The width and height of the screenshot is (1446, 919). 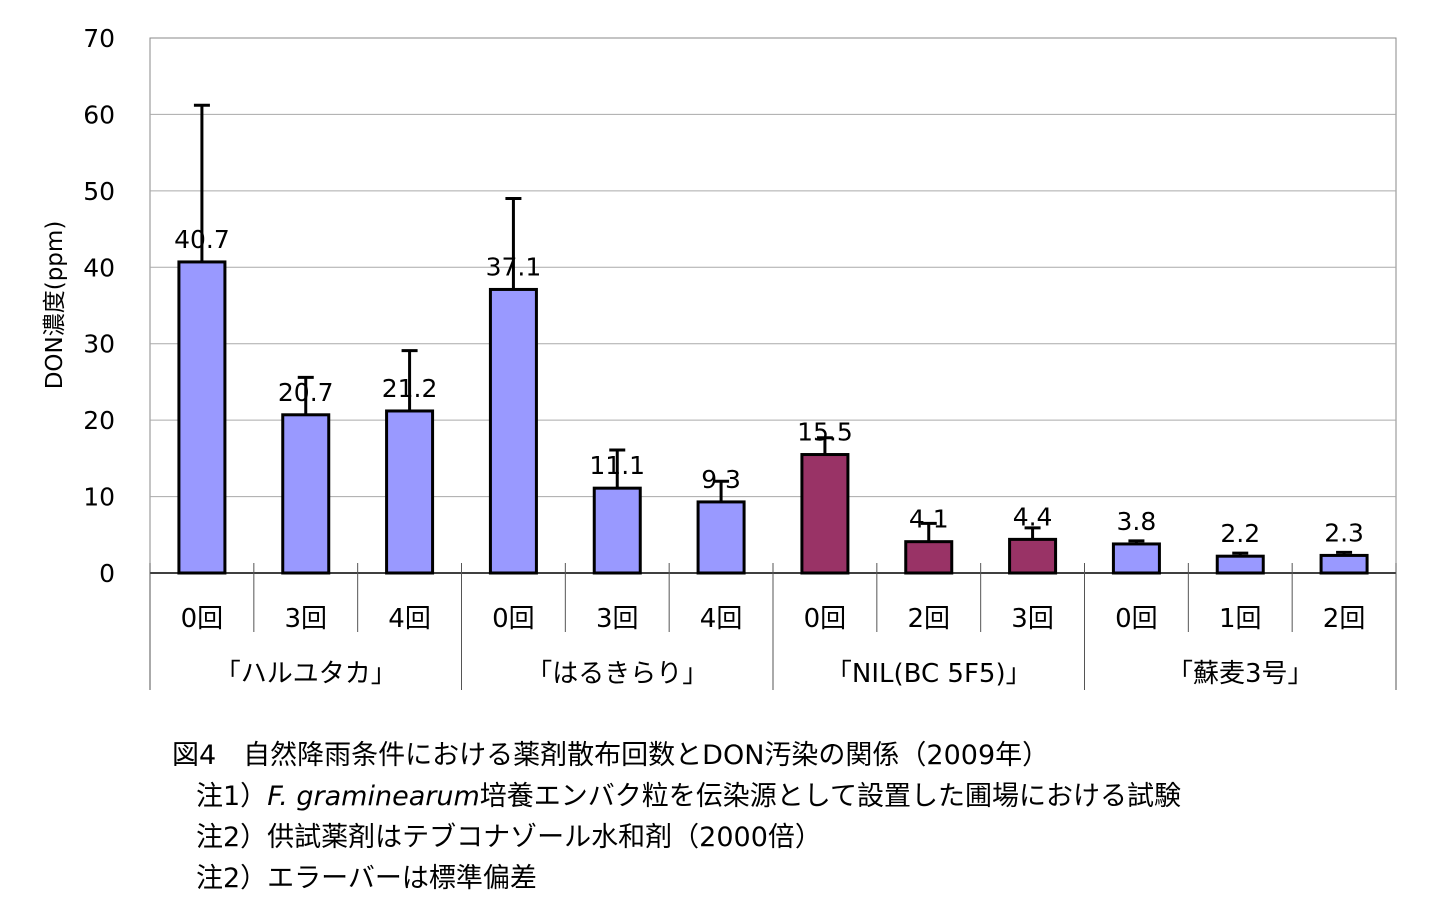 What do you see at coordinates (617, 465) in the screenshot?
I see `data-label: 11.1` at bounding box center [617, 465].